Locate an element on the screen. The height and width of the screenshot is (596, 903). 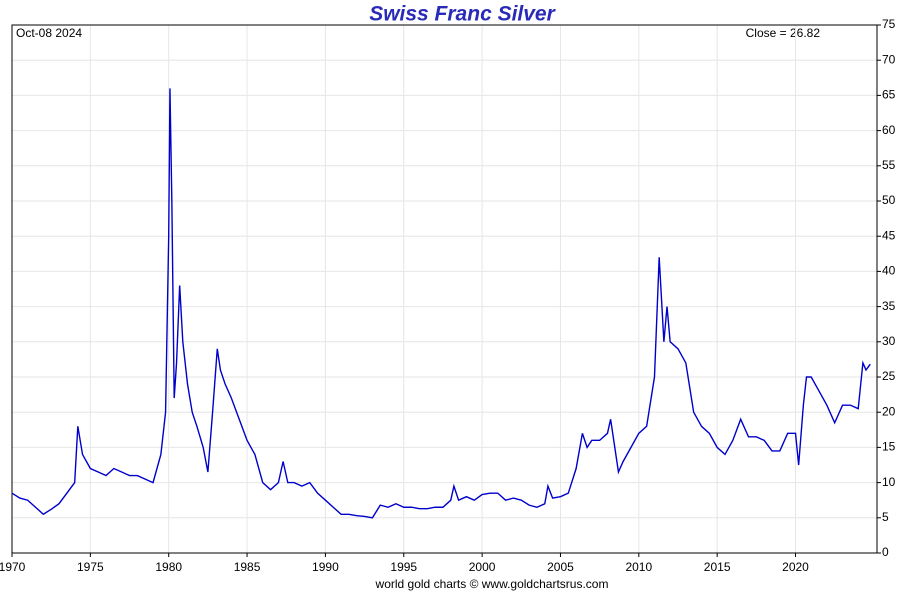
chart-title: Swiss Franc Silver is located at coordinates (462, 14).